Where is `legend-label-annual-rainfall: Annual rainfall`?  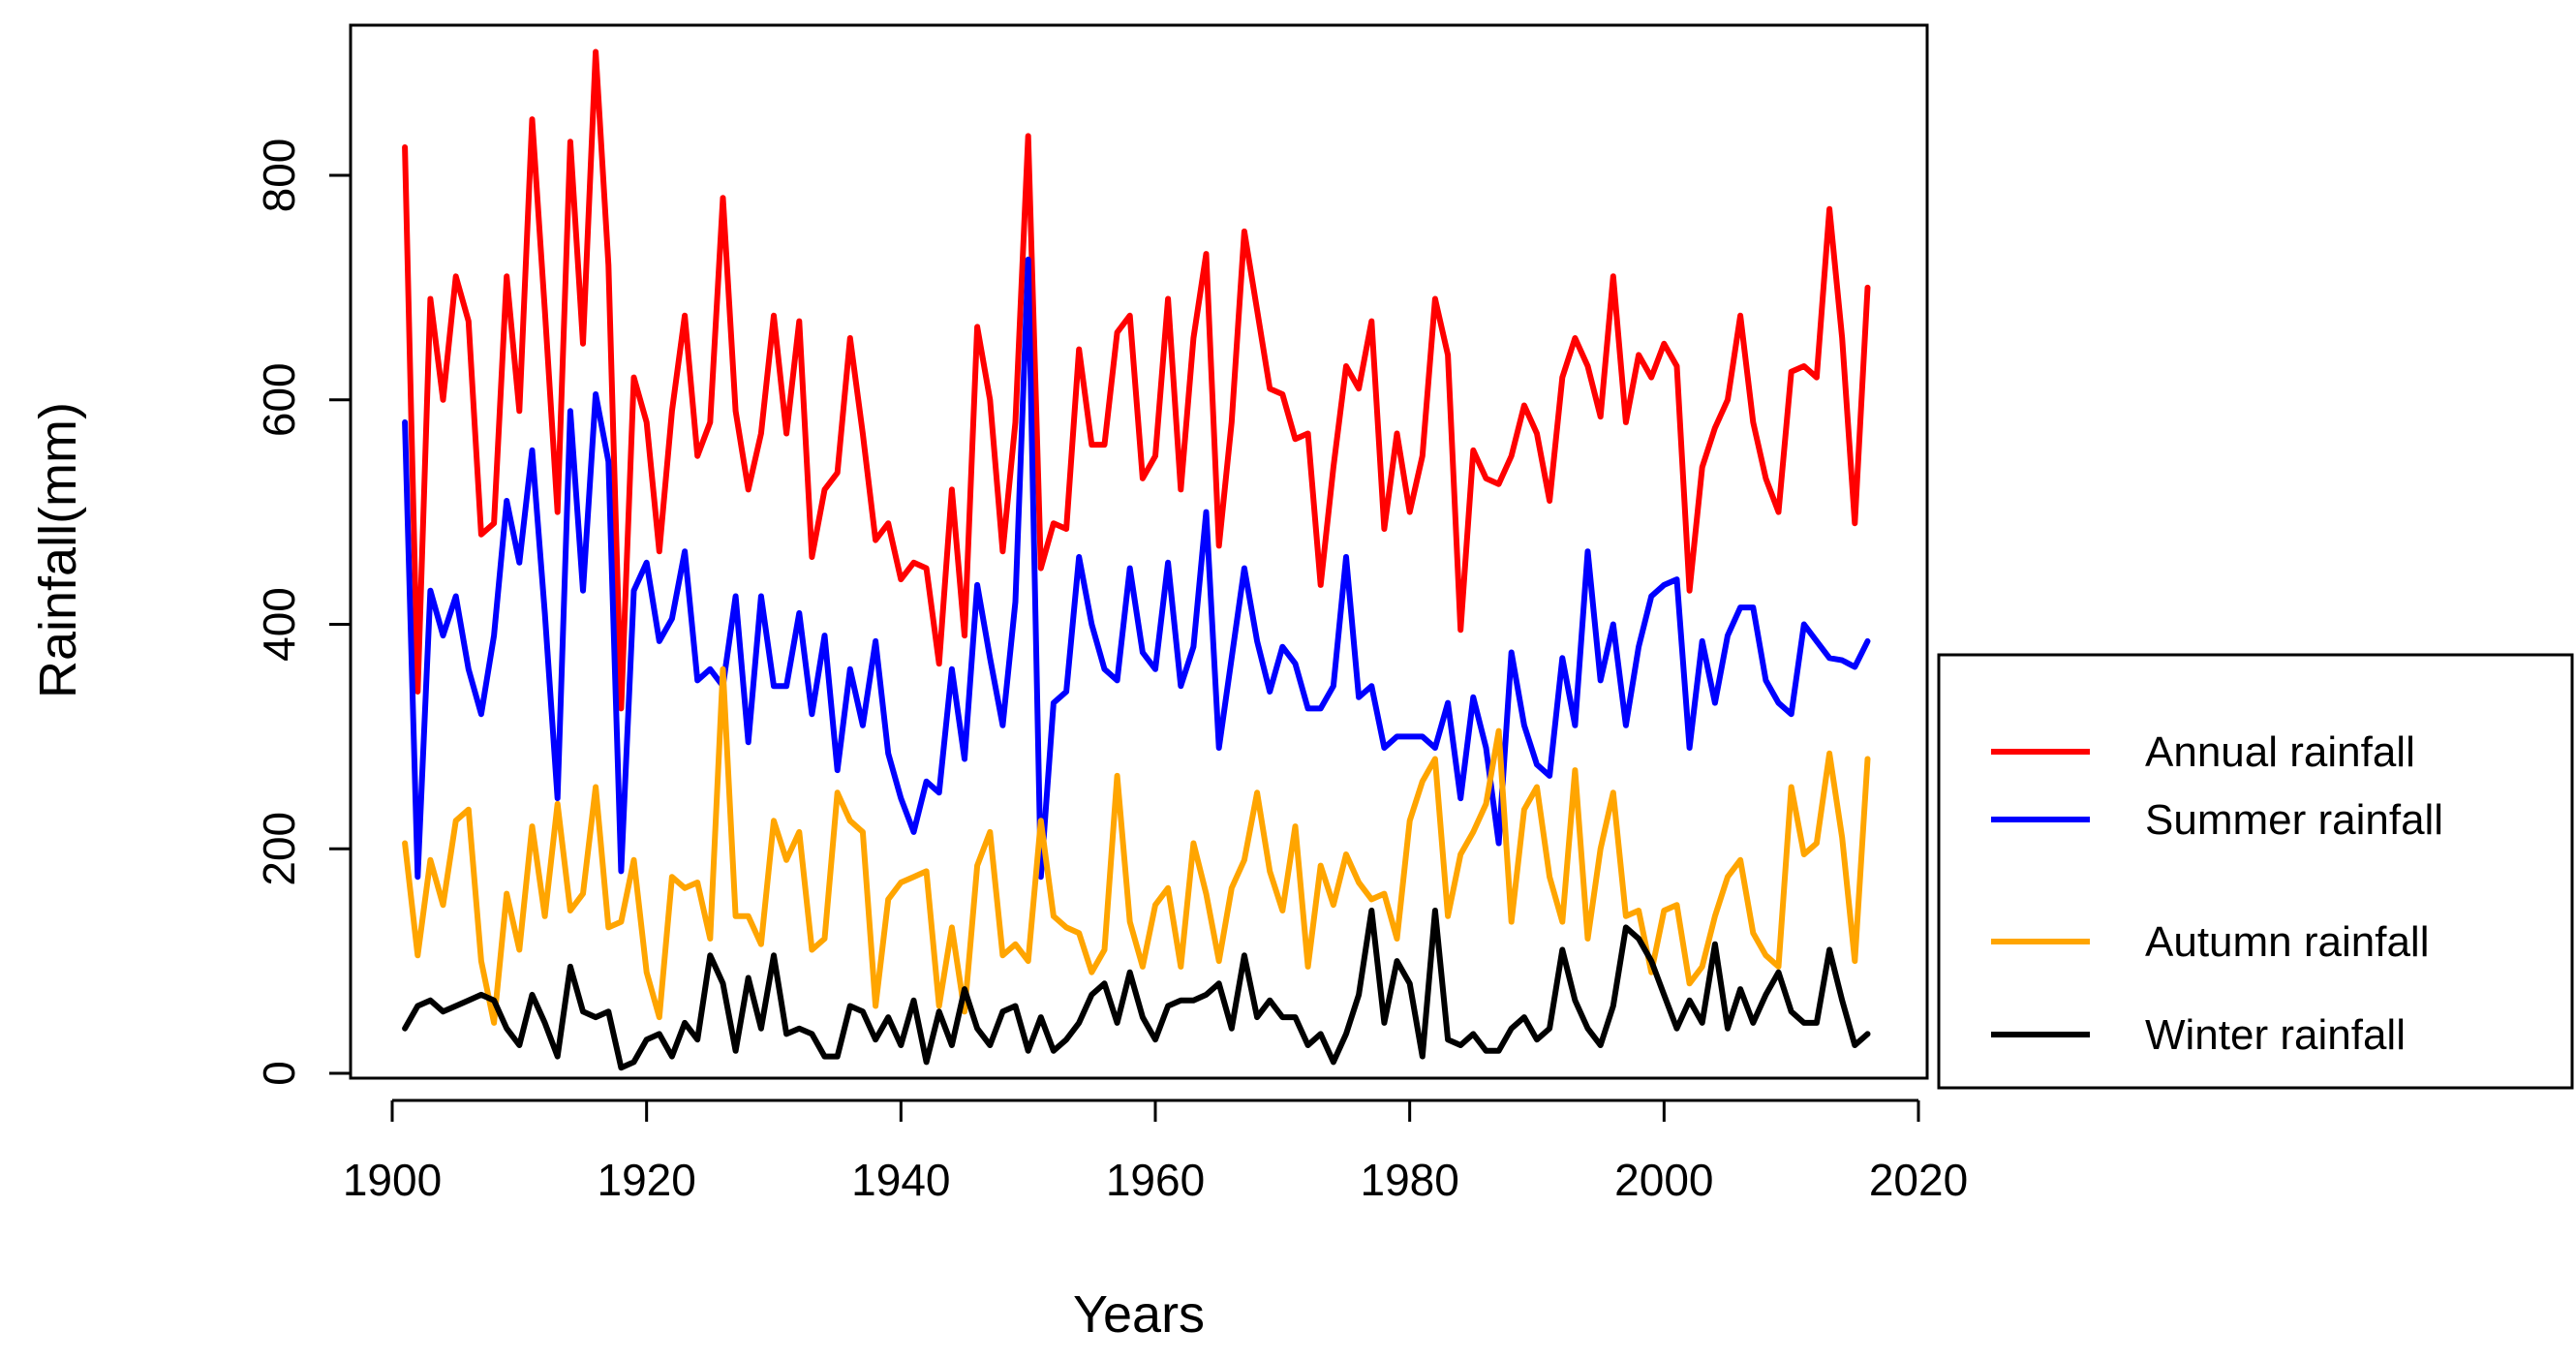
legend-label-annual-rainfall: Annual rainfall is located at coordinates (2280, 752).